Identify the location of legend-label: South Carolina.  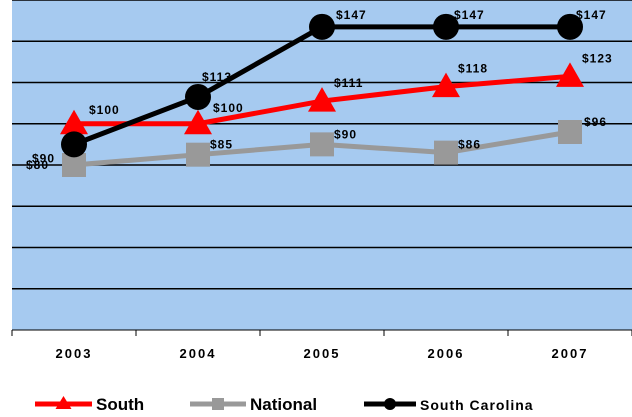
(477, 405).